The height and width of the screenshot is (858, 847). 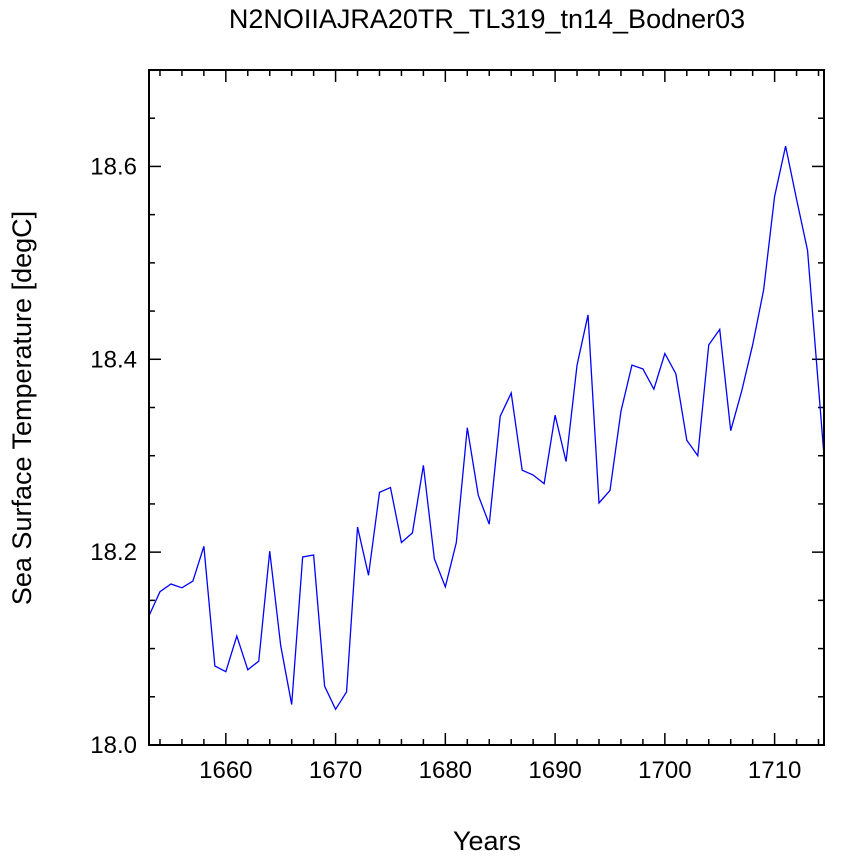 What do you see at coordinates (774, 770) in the screenshot?
I see `x-tick-label: 1710` at bounding box center [774, 770].